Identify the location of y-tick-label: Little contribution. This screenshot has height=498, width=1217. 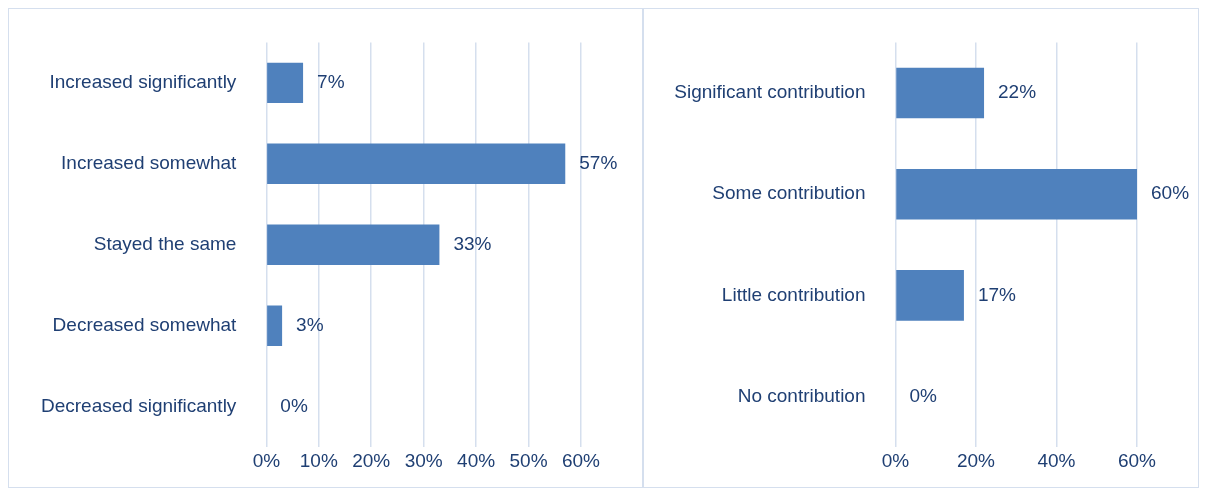
(793, 294).